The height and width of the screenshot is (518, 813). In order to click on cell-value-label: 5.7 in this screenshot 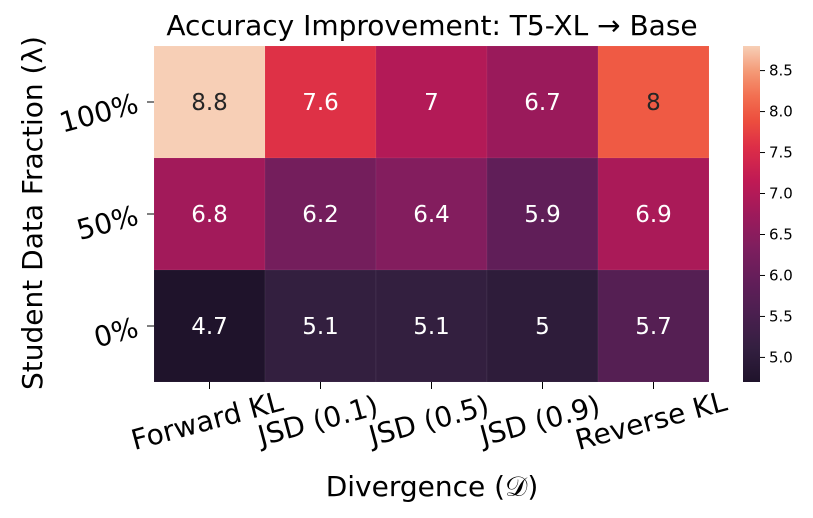, I will do `click(653, 327)`.